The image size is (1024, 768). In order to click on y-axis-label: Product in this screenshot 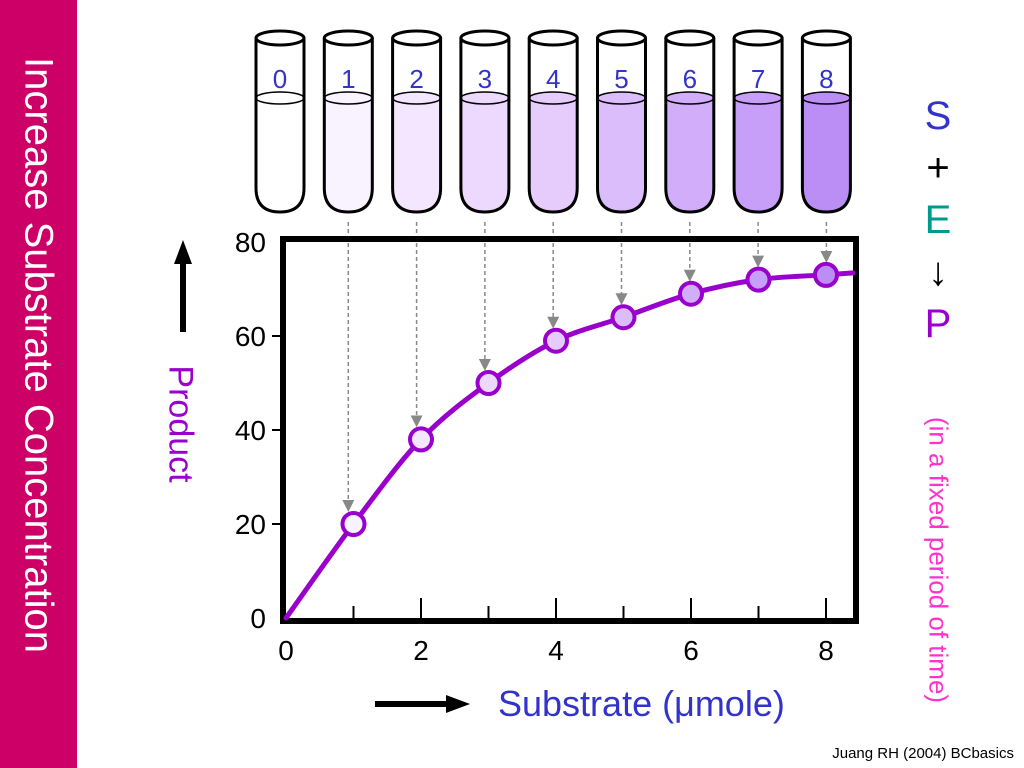, I will do `click(180, 424)`.